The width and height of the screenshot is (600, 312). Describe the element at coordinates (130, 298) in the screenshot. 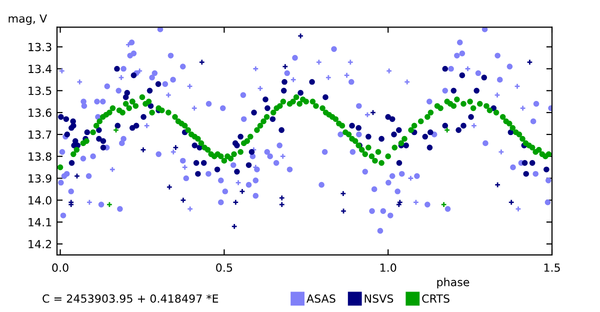

I see `text: C = 2453903.95 + 0.418497 *E` at that location.